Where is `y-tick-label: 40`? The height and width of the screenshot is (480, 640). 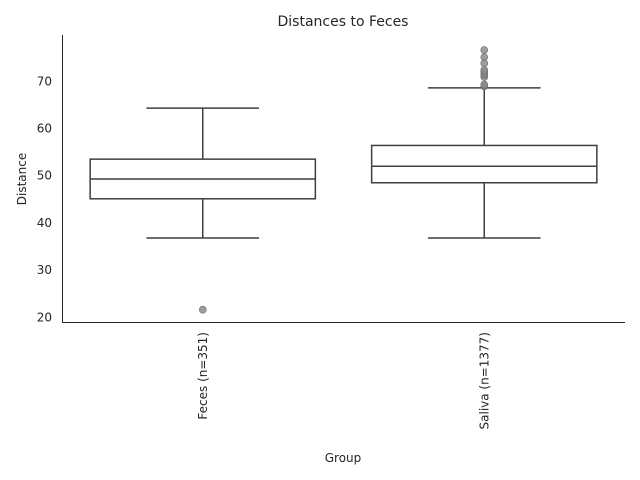
y-tick-label: 40 is located at coordinates (44, 223).